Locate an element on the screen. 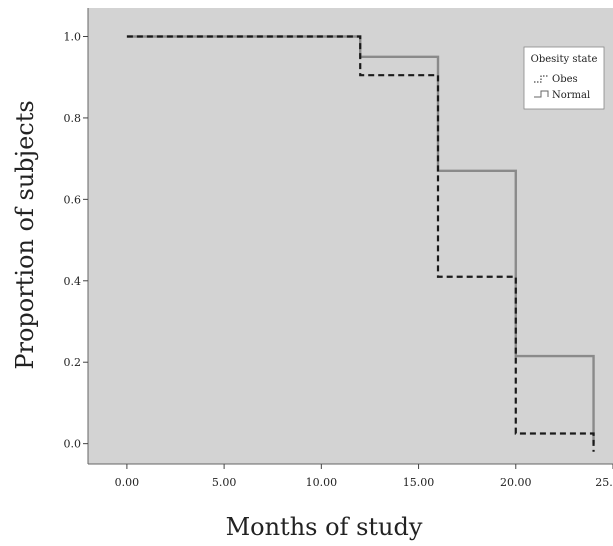 Image resolution: width=613 pixels, height=546 pixels. legend-normal-symbol is located at coordinates (541, 94).